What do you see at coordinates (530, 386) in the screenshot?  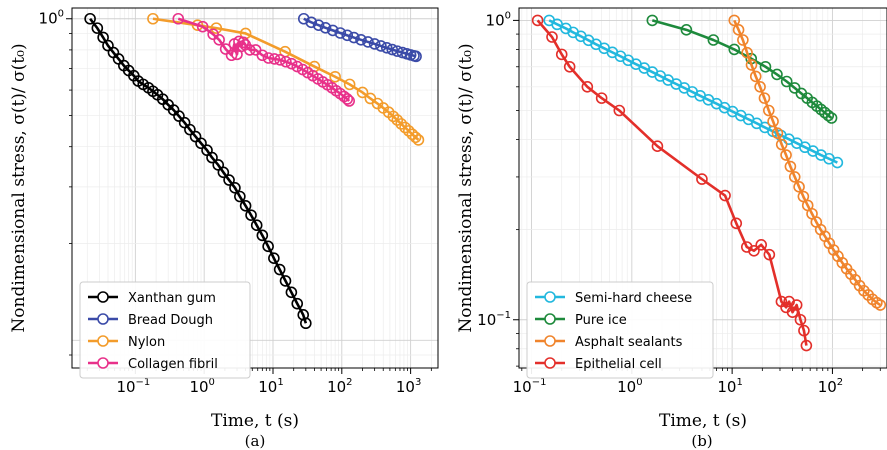 I see `x-tick-label: 10⁻¹` at bounding box center [530, 386].